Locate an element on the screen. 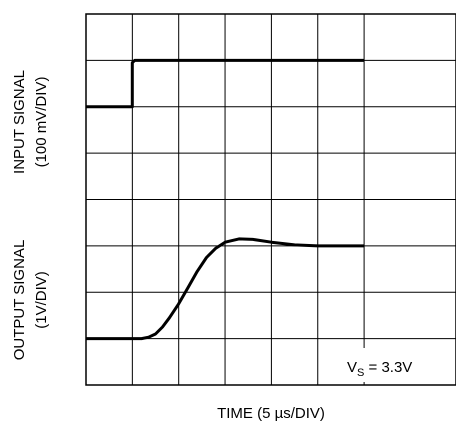 The height and width of the screenshot is (429, 456). output-signal-trace is located at coordinates (225, 289).